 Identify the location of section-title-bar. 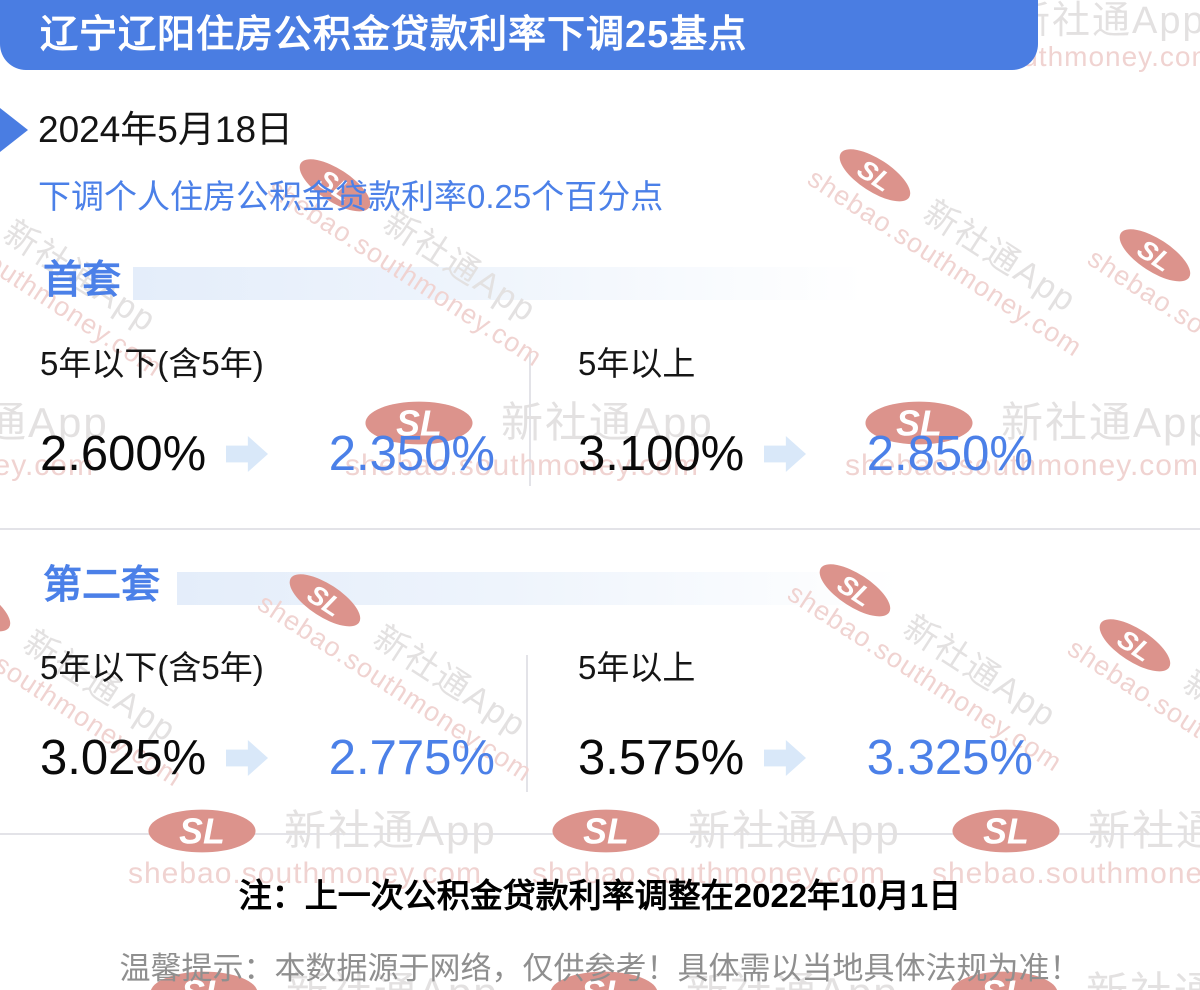
(499, 283).